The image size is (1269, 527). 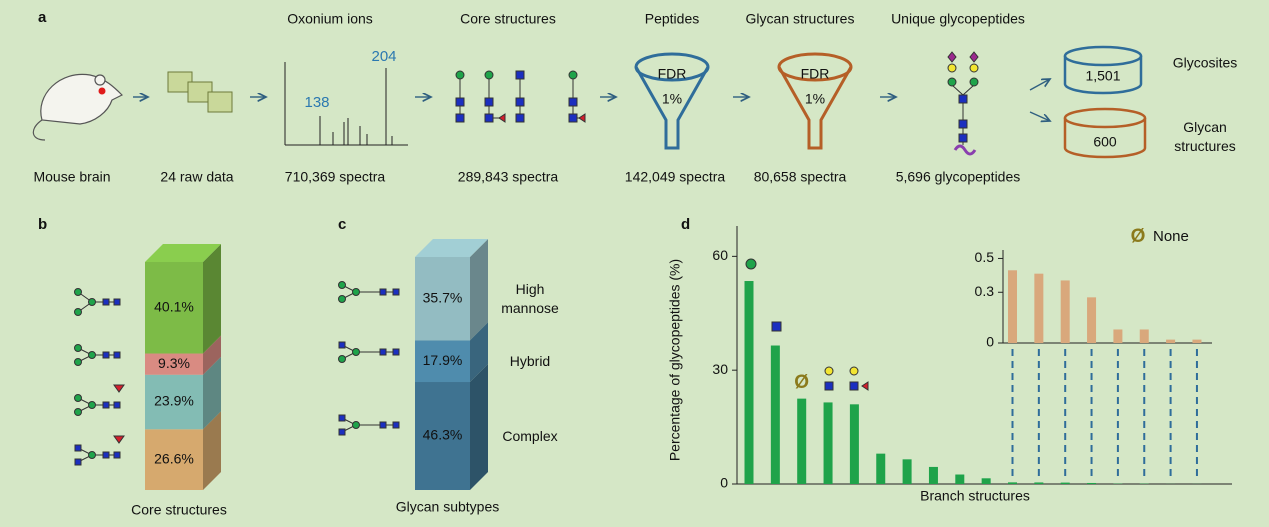 I want to click on step-count: 710,369 spectra, so click(x=335, y=177).